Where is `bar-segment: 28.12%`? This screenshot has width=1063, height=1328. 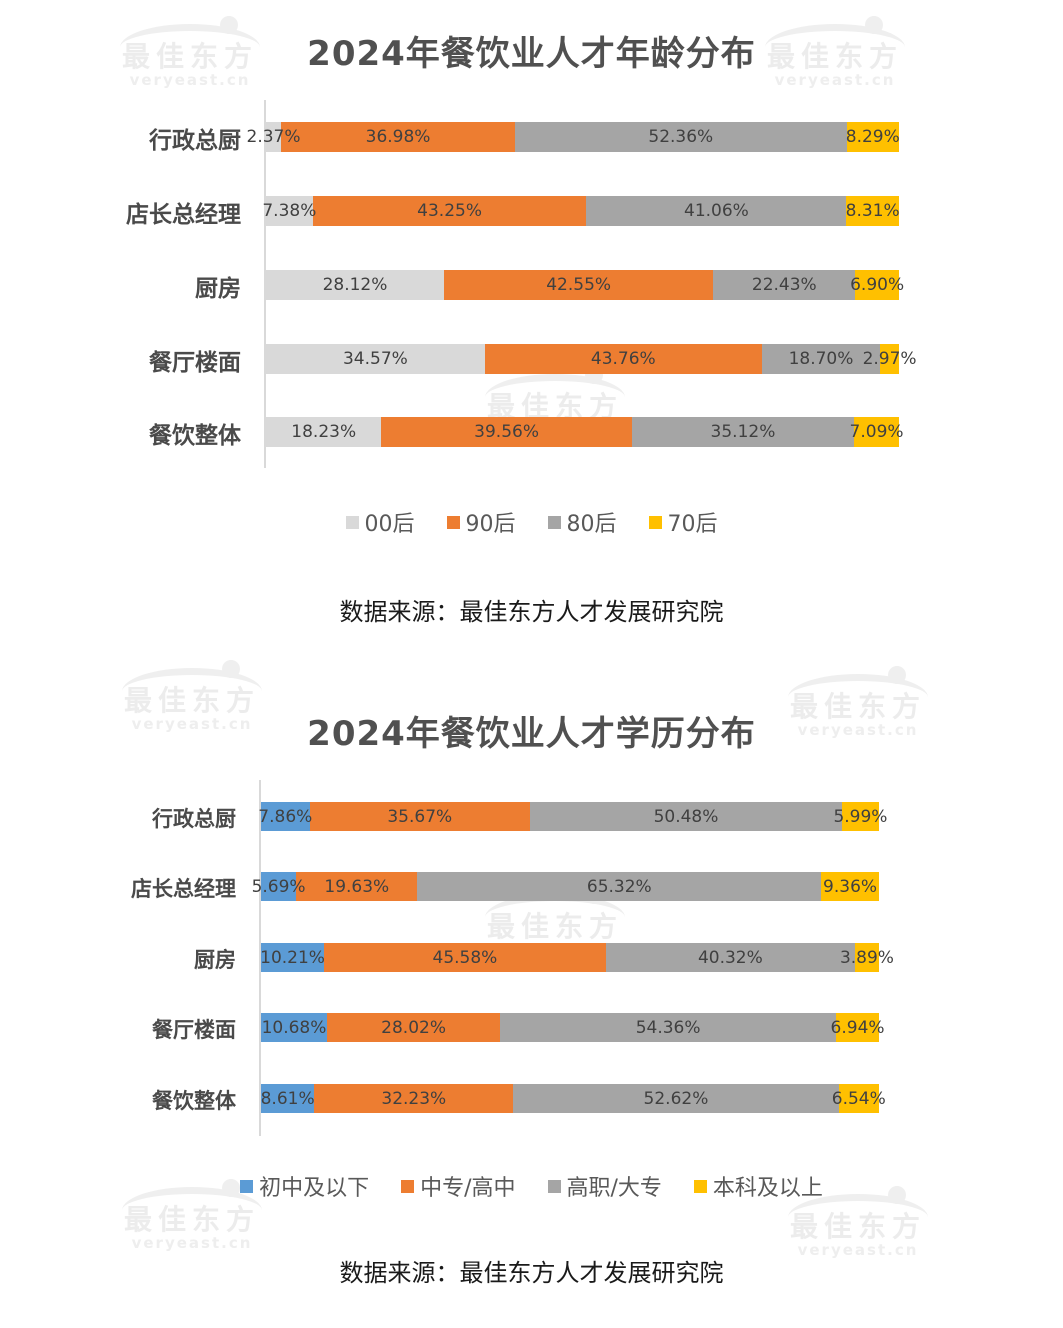 bar-segment: 28.12% is located at coordinates (355, 285).